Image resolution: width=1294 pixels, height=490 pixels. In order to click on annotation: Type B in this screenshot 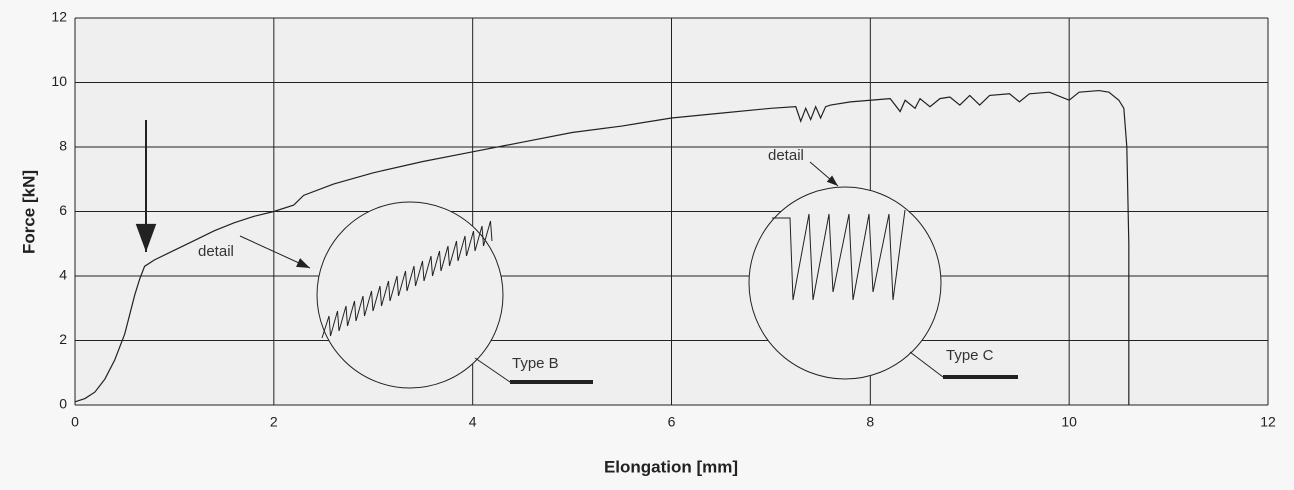, I will do `click(535, 363)`.